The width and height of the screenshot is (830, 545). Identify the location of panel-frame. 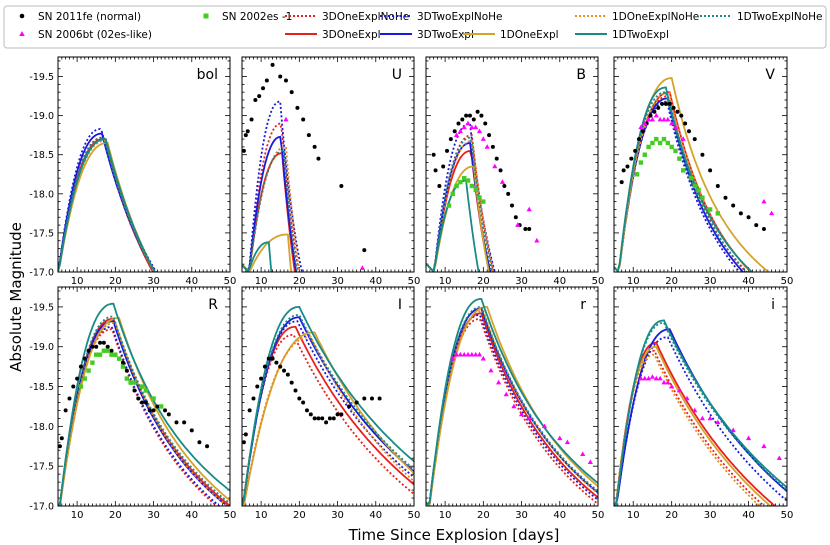
(328, 396).